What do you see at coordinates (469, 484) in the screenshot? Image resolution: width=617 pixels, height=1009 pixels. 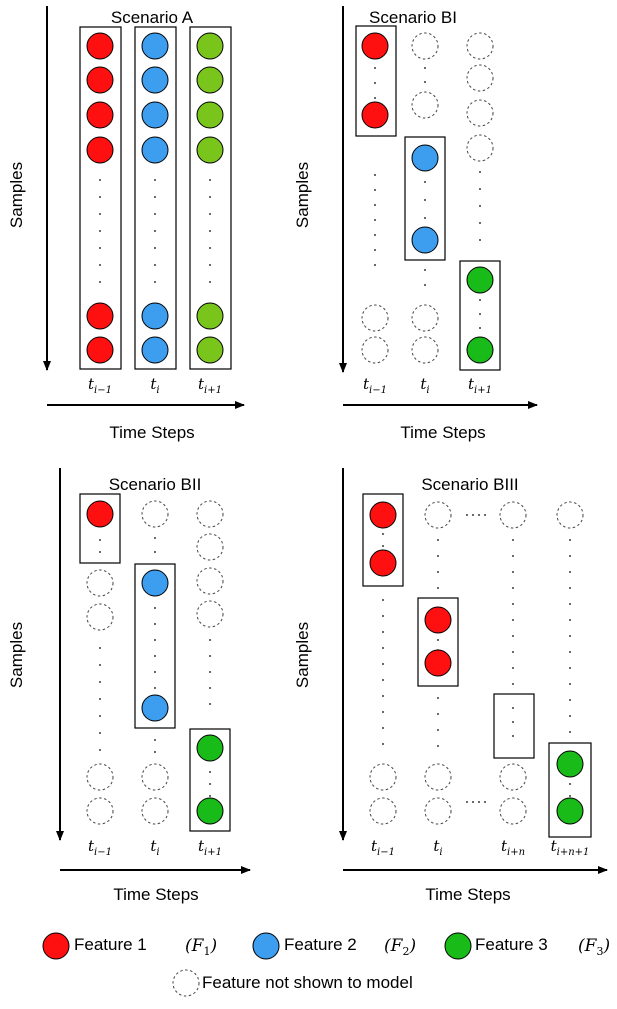 I see `panel-title: Scenario BIII` at bounding box center [469, 484].